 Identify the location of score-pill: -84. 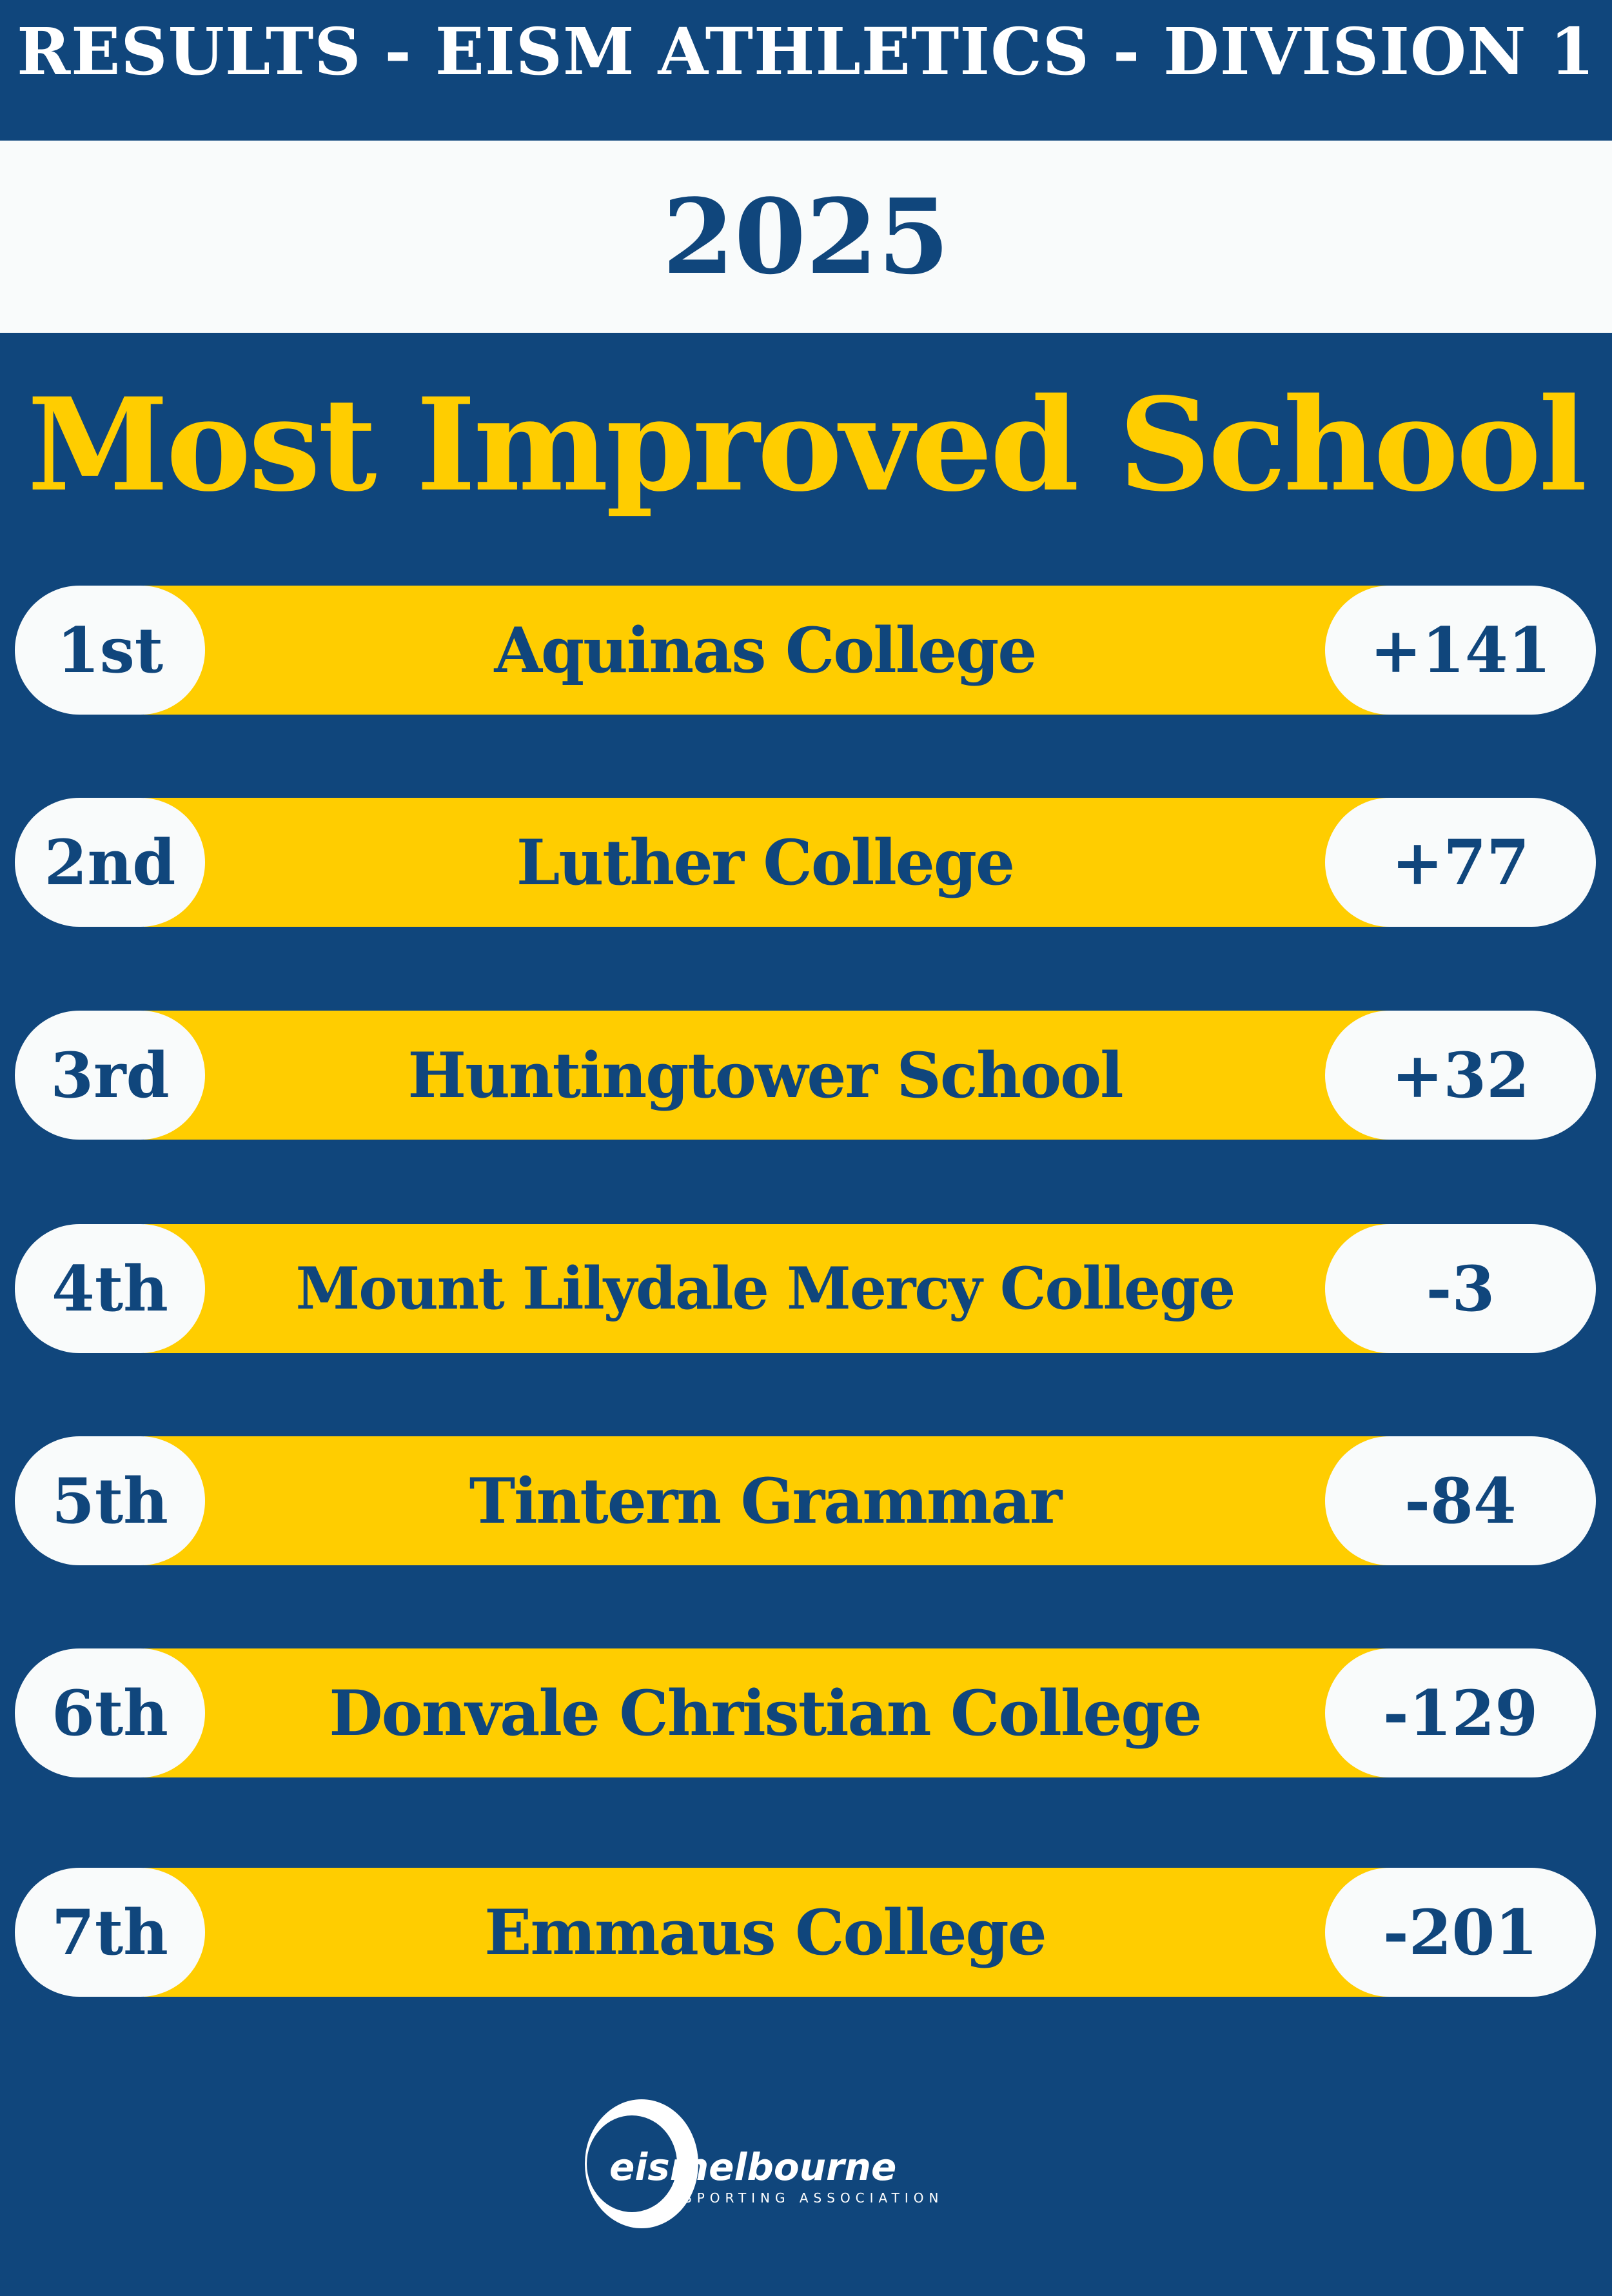
(1460, 1500).